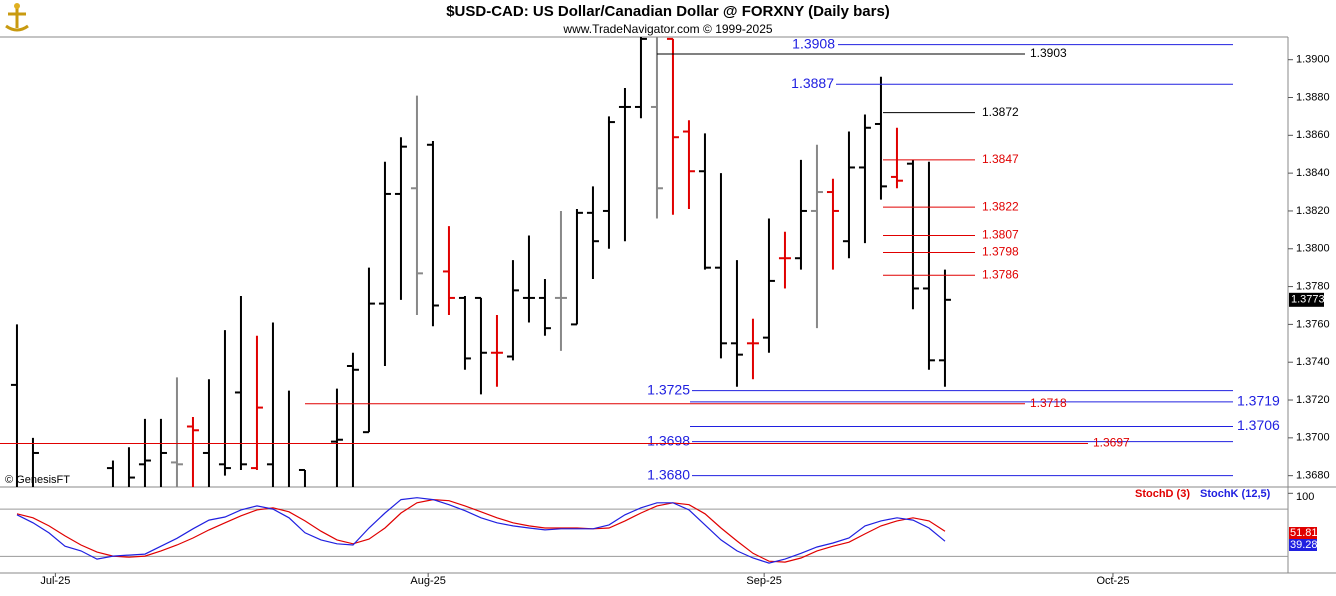 The image size is (1336, 596). I want to click on y-tick-label: 1.3860, so click(1313, 135).